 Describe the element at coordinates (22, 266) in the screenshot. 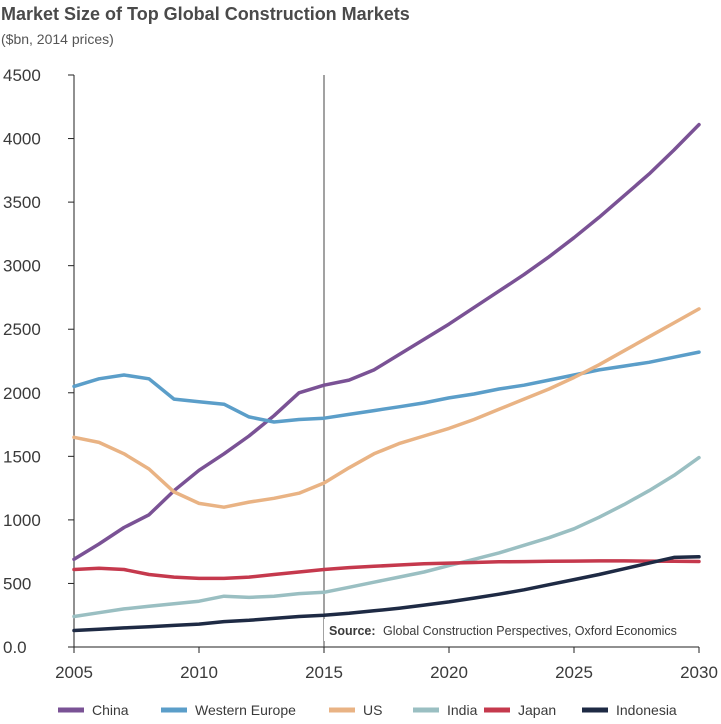

I see `y-tick-label: 3000` at that location.